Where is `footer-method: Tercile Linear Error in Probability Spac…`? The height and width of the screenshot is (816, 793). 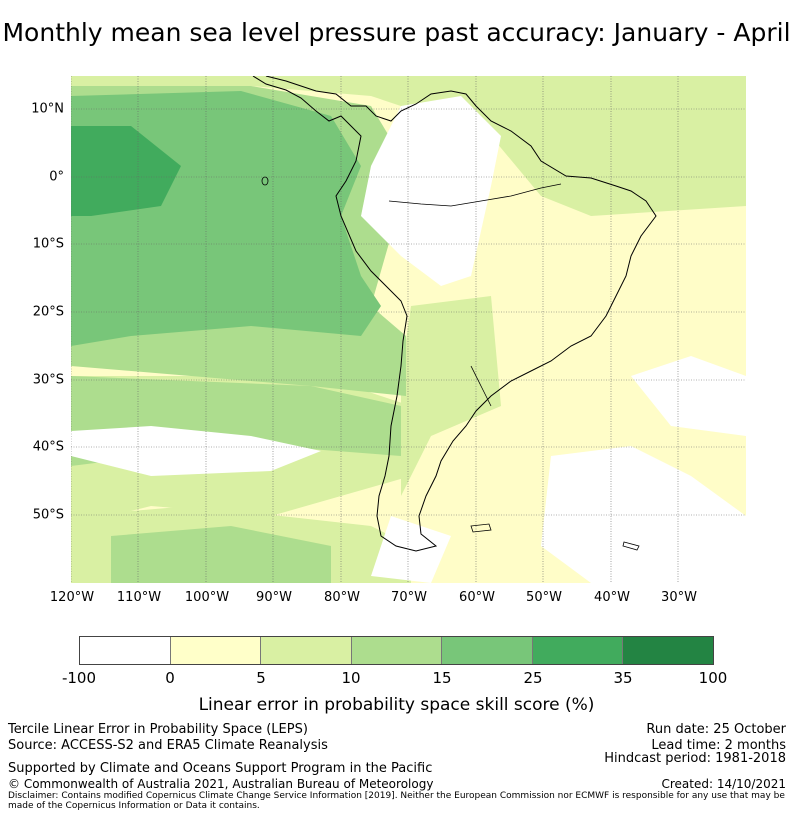
footer-method: Tercile Linear Error in Probability Spac… is located at coordinates (158, 729).